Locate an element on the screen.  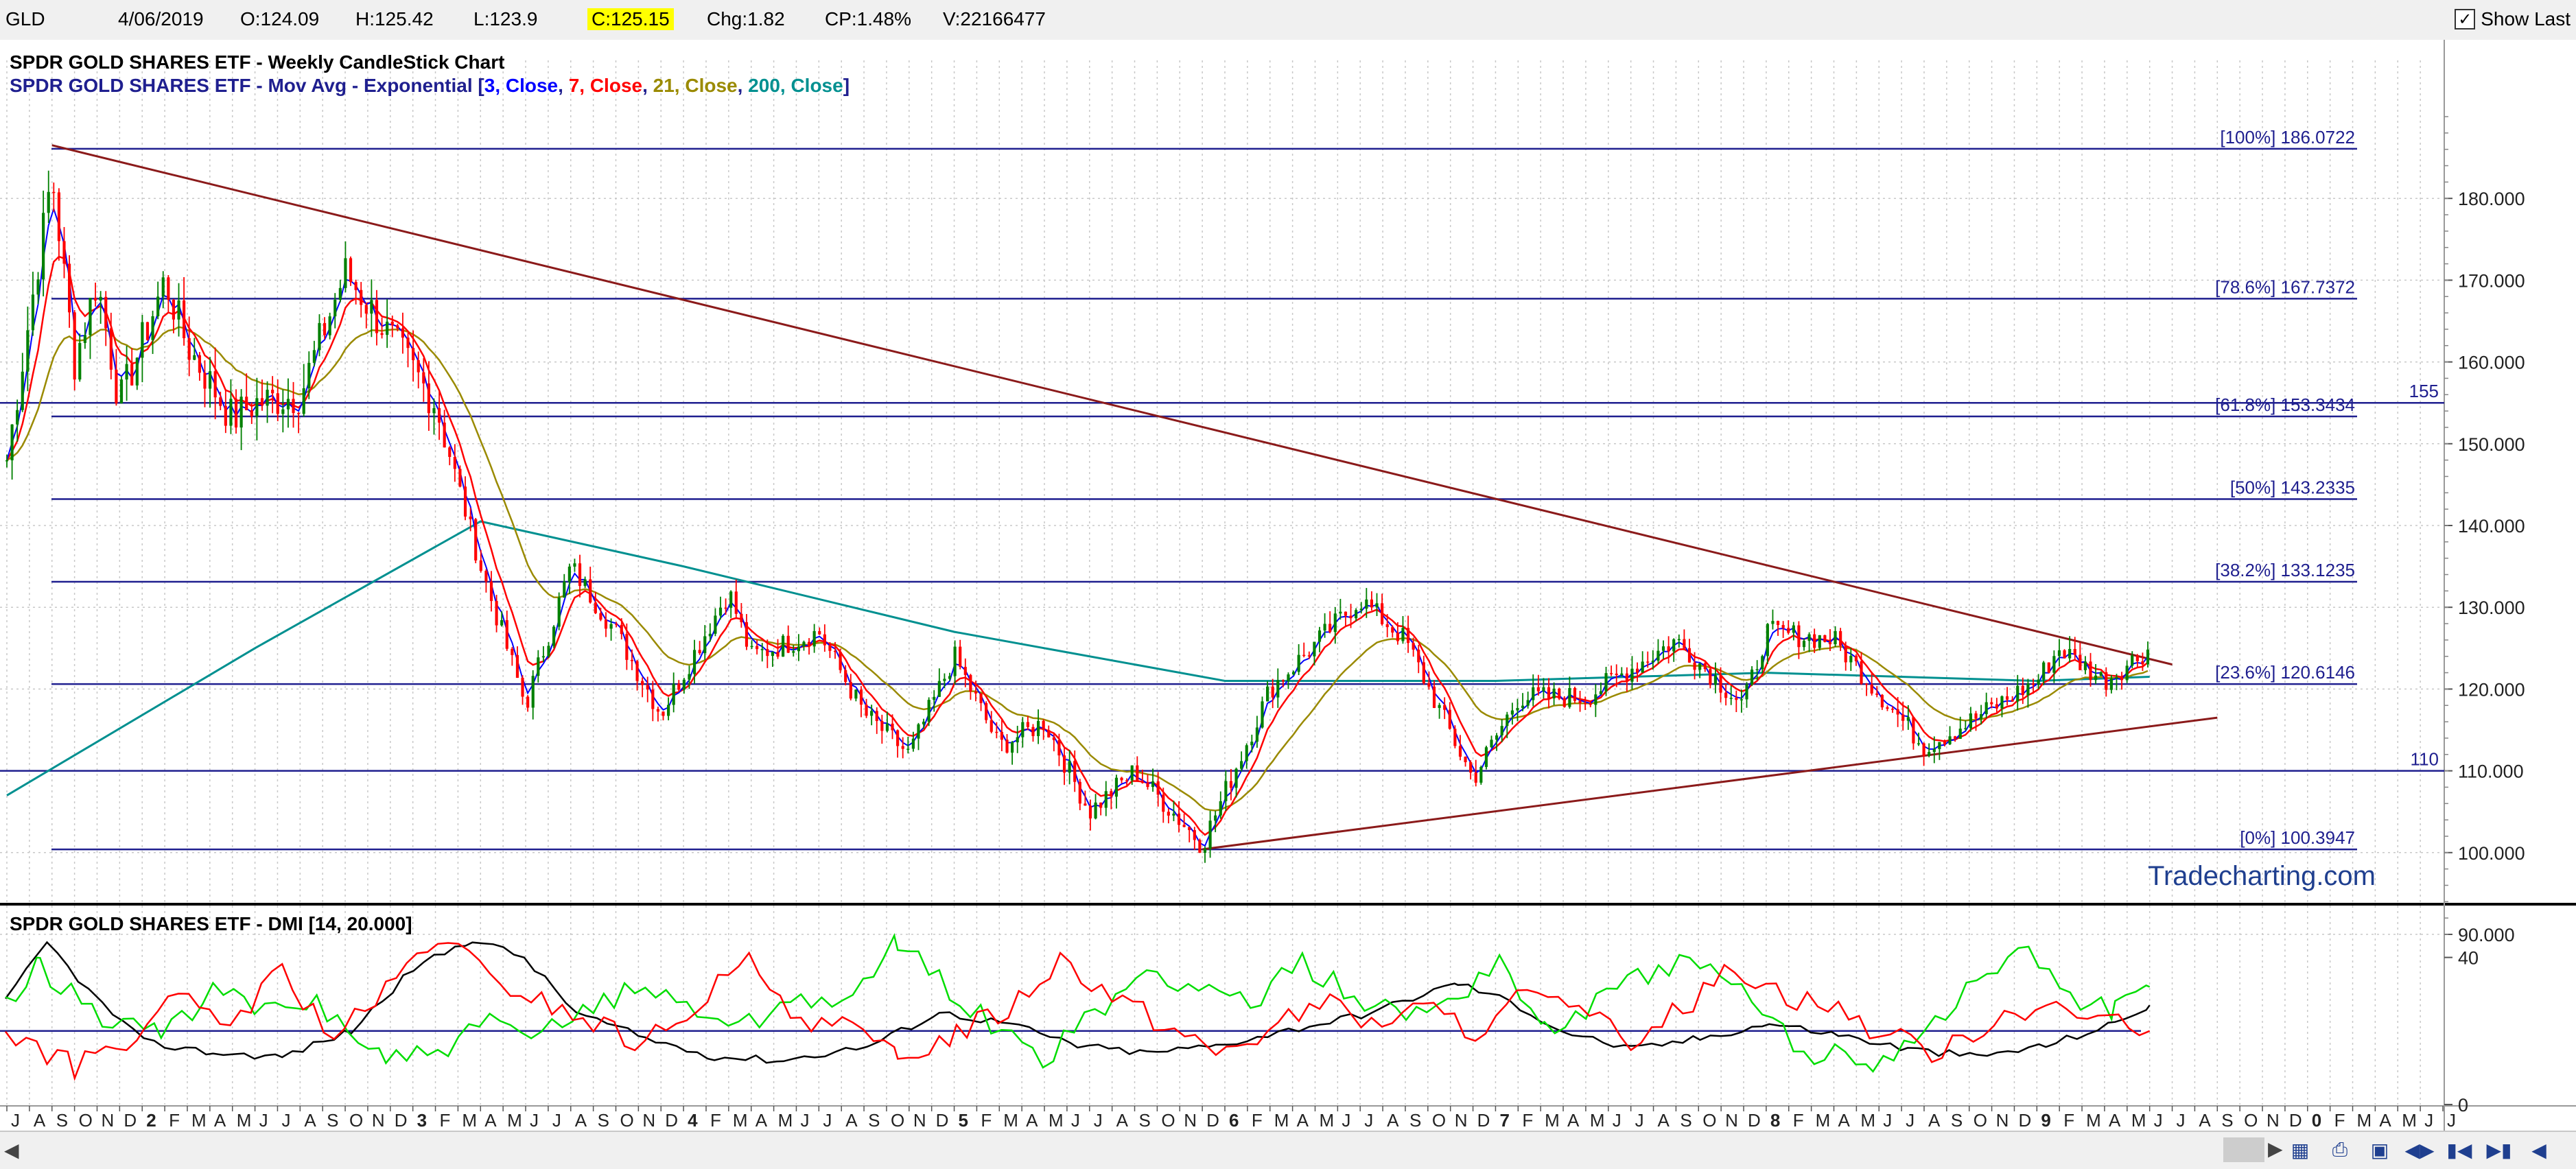
change-percent-value: CP:1.48% is located at coordinates (868, 18).